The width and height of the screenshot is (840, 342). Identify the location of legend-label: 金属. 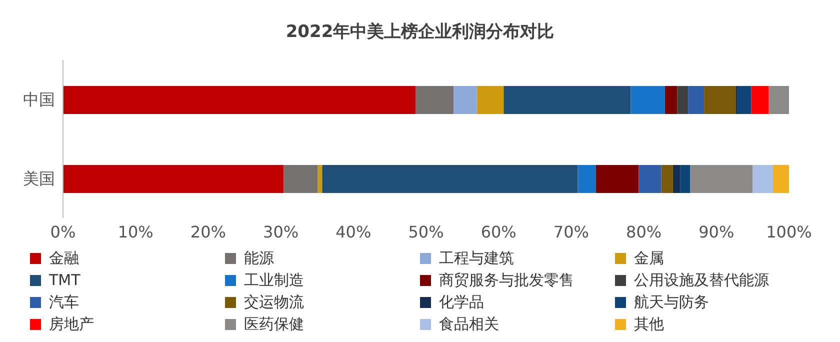
(649, 258).